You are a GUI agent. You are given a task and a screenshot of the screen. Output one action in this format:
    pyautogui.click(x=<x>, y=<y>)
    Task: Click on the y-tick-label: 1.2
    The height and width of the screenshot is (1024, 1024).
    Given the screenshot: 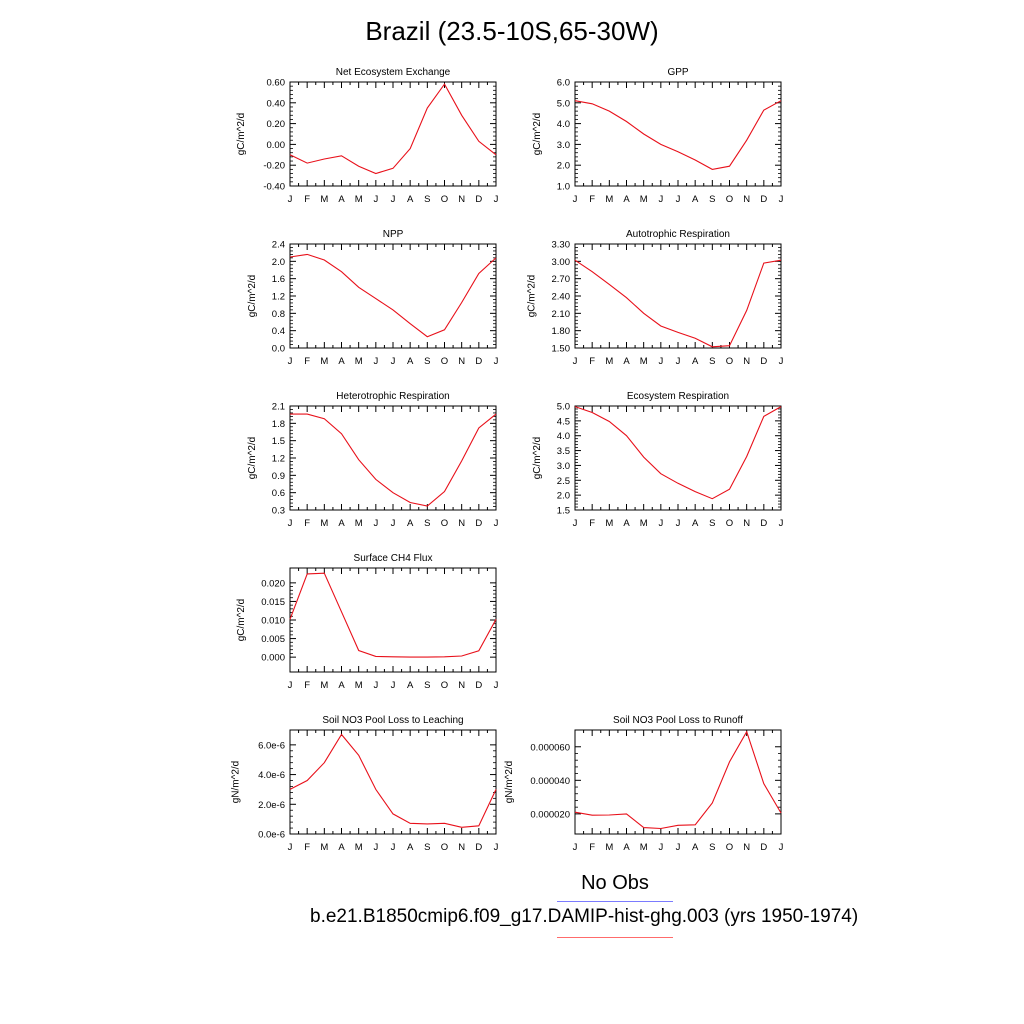 What is the action you would take?
    pyautogui.click(x=278, y=297)
    